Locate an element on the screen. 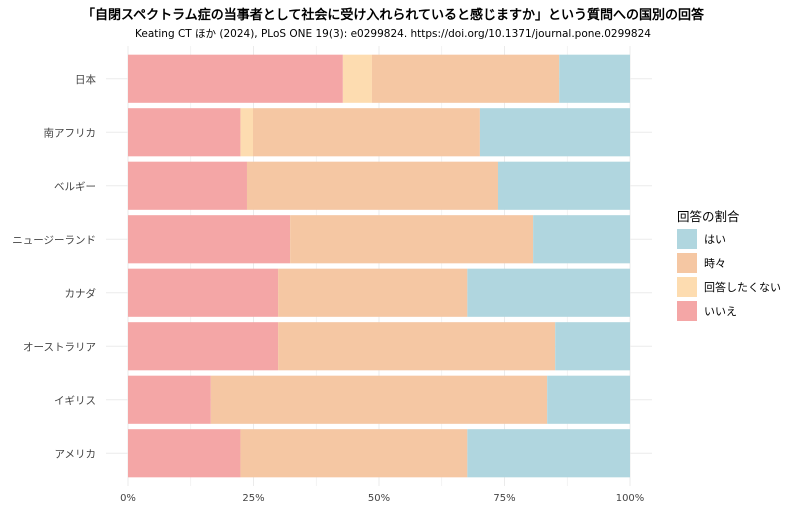 This screenshot has height=530, width=787. x-axis-labels: 0% 25% 50% 75% 100% is located at coordinates (382, 498).